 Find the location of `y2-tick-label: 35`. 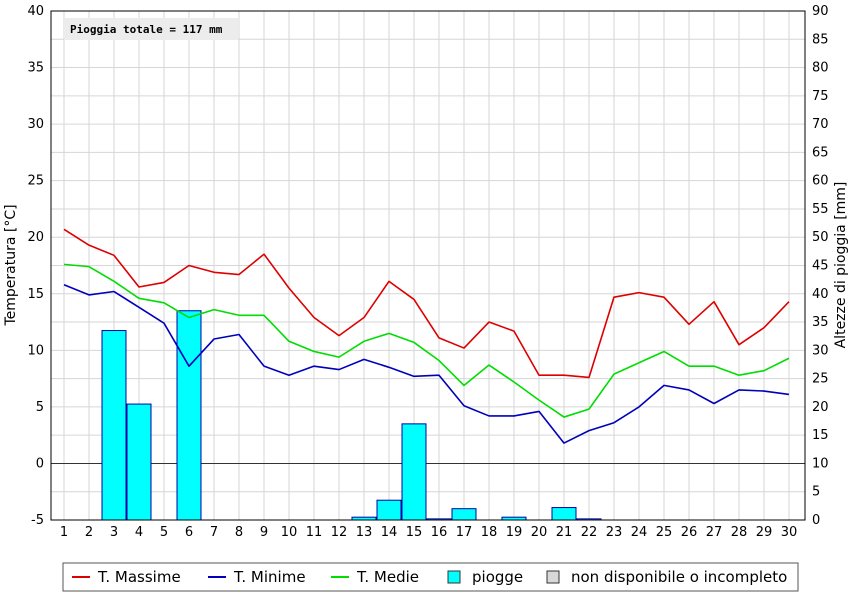

y2-tick-label: 35 is located at coordinates (820, 322).